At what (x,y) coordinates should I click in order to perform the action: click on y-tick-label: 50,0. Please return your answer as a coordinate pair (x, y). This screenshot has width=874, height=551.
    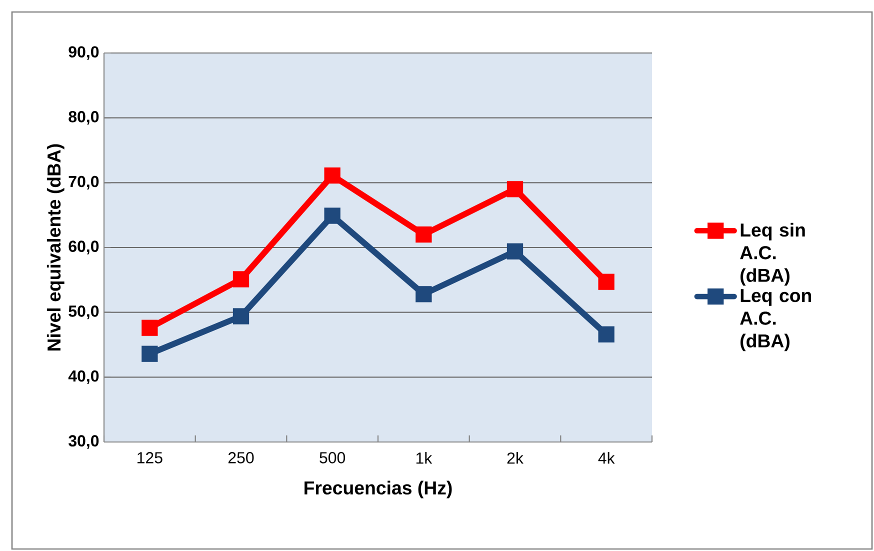
    Looking at the image, I should click on (83, 313).